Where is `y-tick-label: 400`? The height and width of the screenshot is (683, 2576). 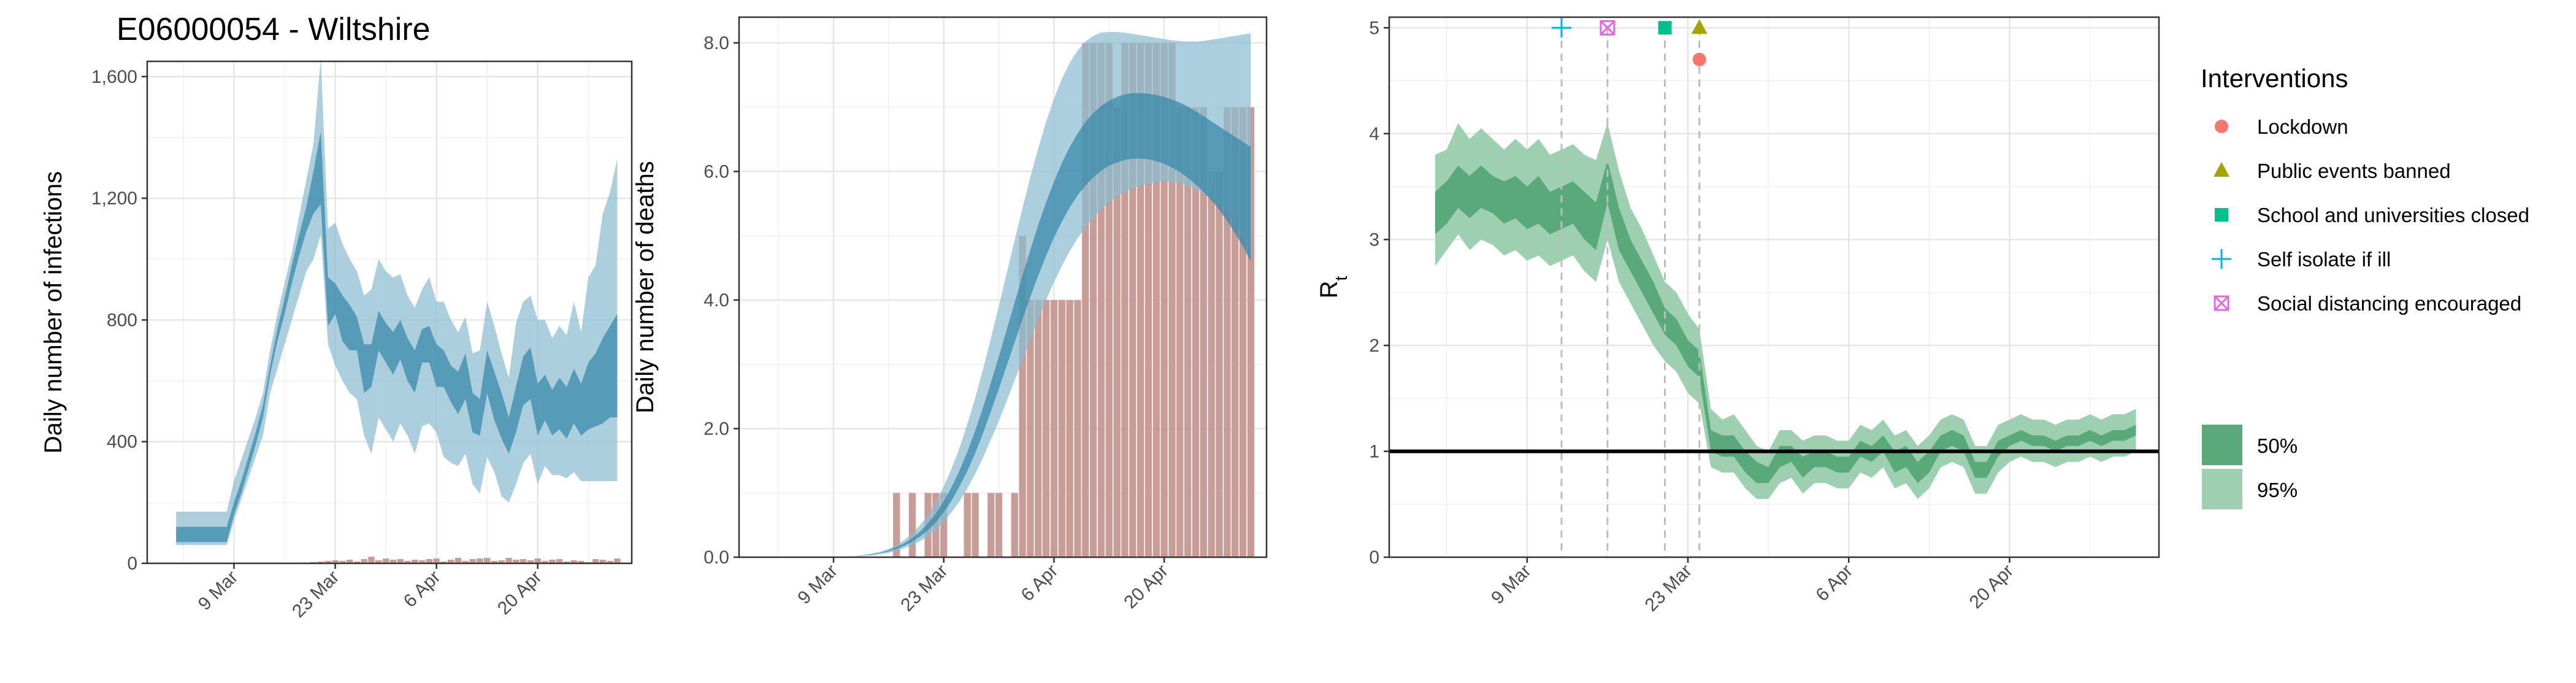
y-tick-label: 400 is located at coordinates (122, 442).